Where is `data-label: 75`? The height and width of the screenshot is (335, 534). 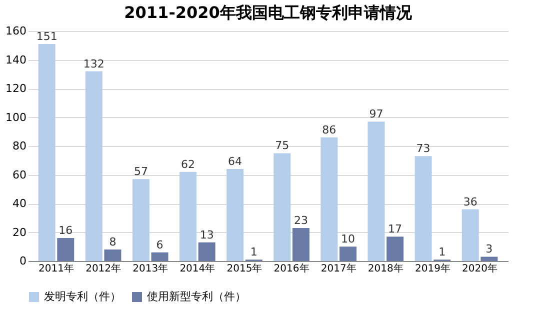
data-label: 75 is located at coordinates (282, 145).